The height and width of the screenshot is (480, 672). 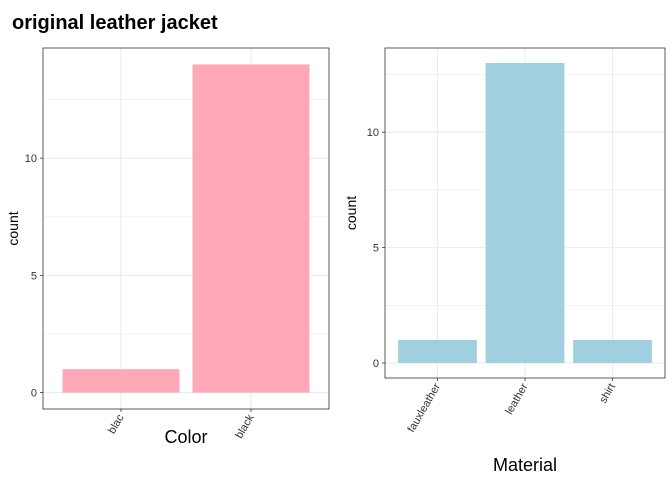 I want to click on x-axis-title: Color, so click(x=185, y=437).